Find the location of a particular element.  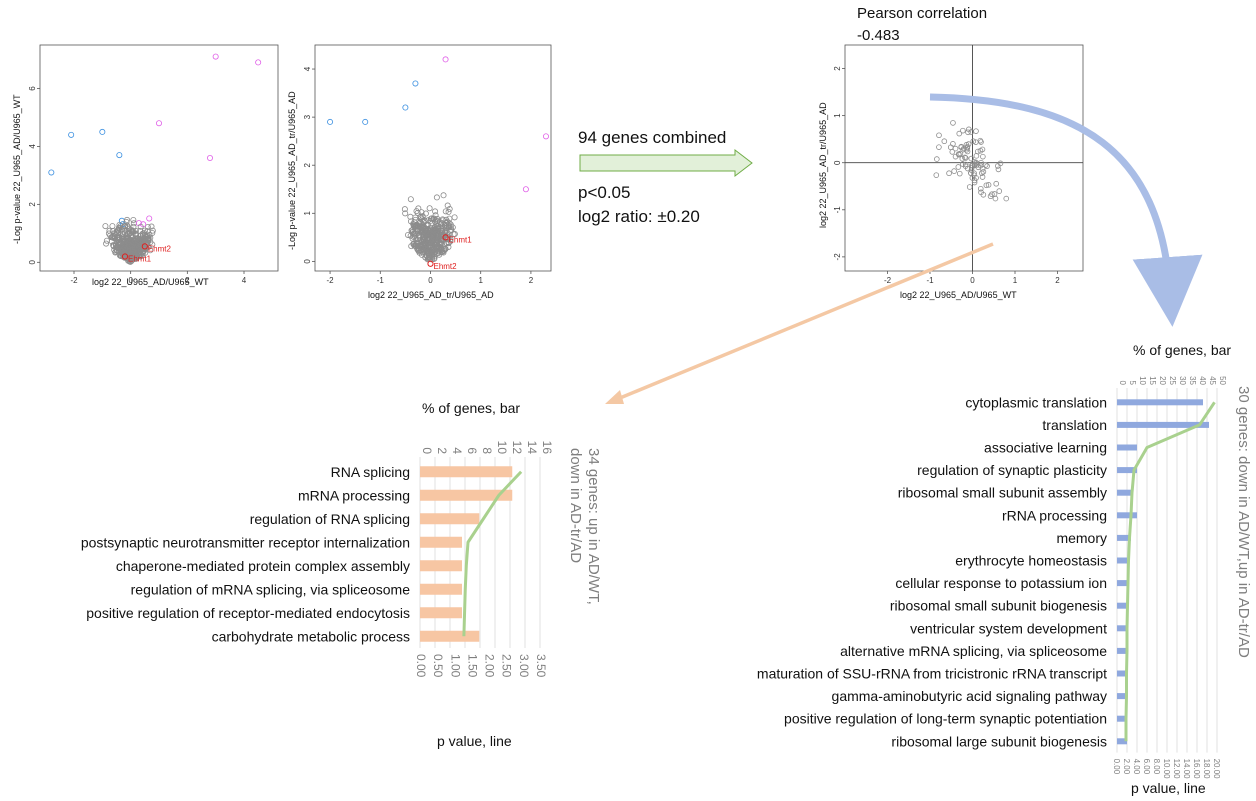

y-tick-label: 6 is located at coordinates (32, 88).